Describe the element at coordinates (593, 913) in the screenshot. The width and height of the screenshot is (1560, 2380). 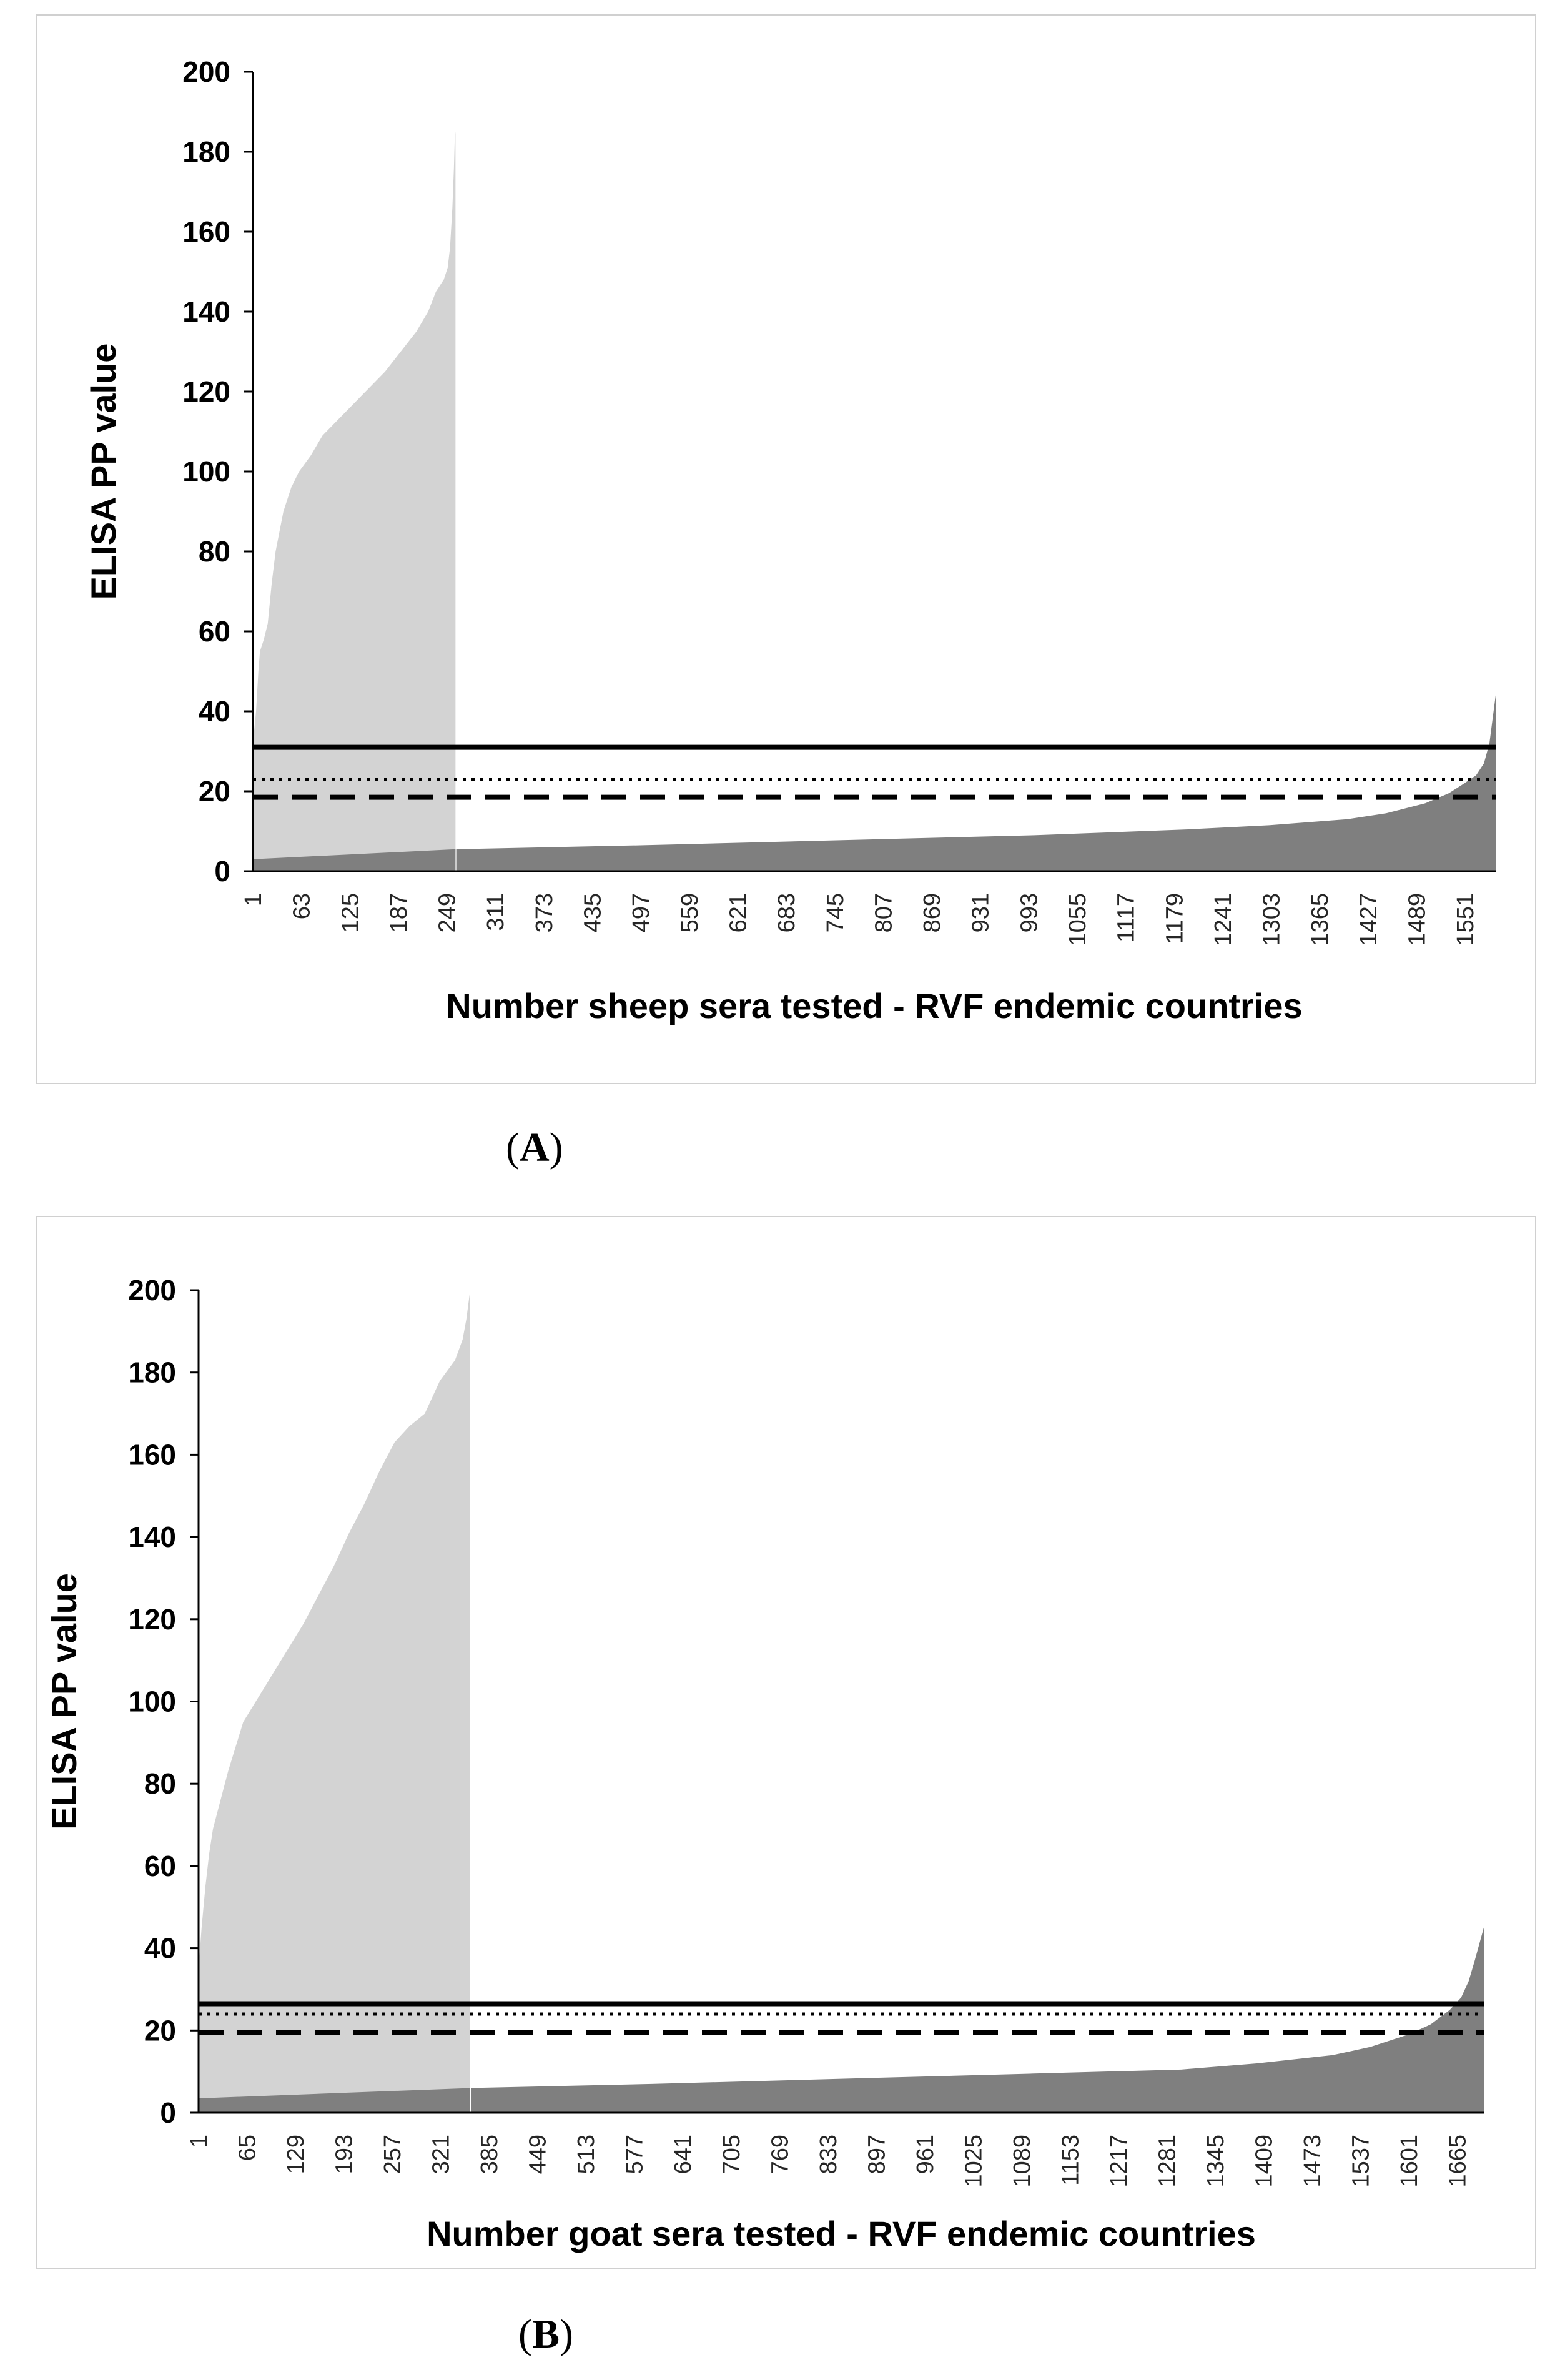
I see `x-tick-label: 435` at that location.